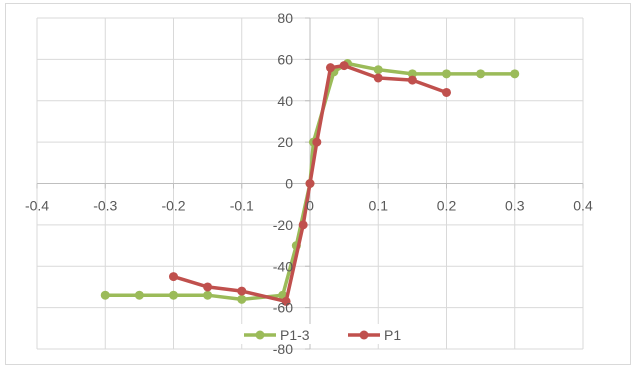  Describe the element at coordinates (105, 206) in the screenshot. I see `x-tick-label: -0.3` at that location.